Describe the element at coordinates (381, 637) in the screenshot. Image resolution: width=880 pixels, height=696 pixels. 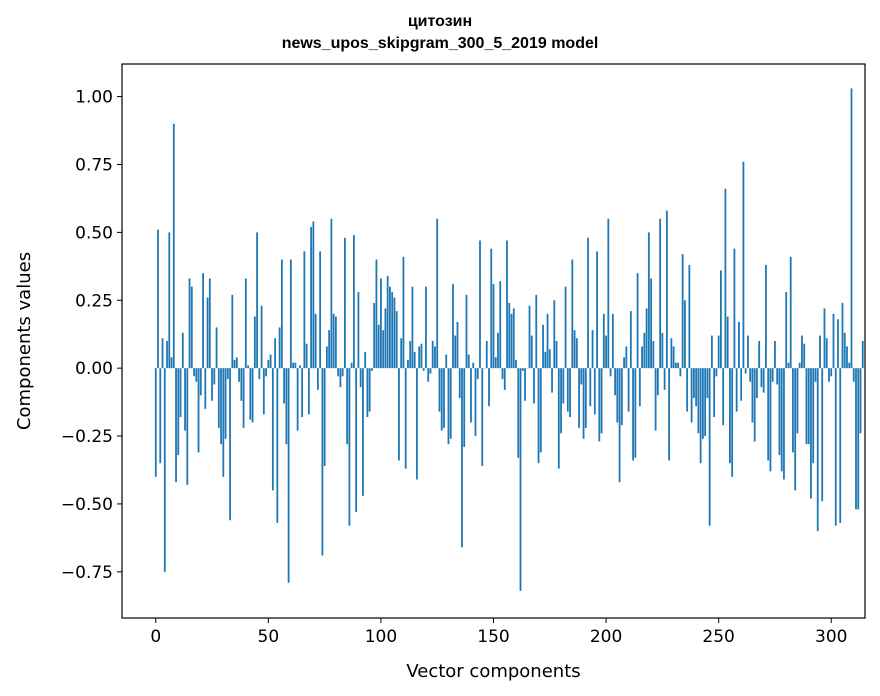
I see `x-tick-label: 100` at that location.